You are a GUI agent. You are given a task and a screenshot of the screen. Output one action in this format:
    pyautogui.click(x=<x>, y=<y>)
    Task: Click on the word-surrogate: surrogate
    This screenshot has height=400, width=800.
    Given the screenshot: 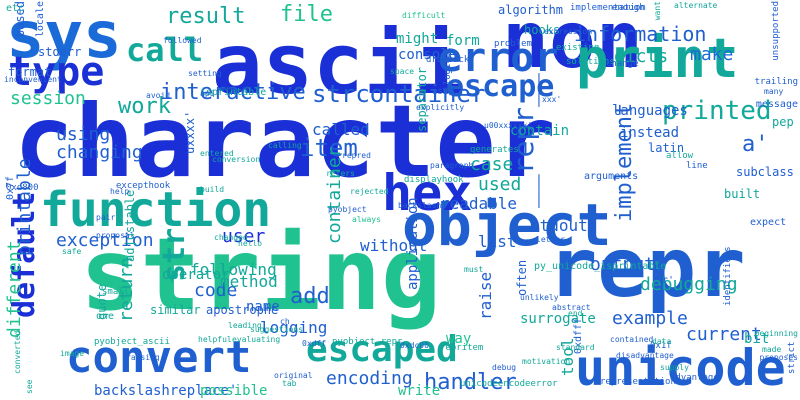 What is the action you would take?
    pyautogui.click(x=558, y=319)
    